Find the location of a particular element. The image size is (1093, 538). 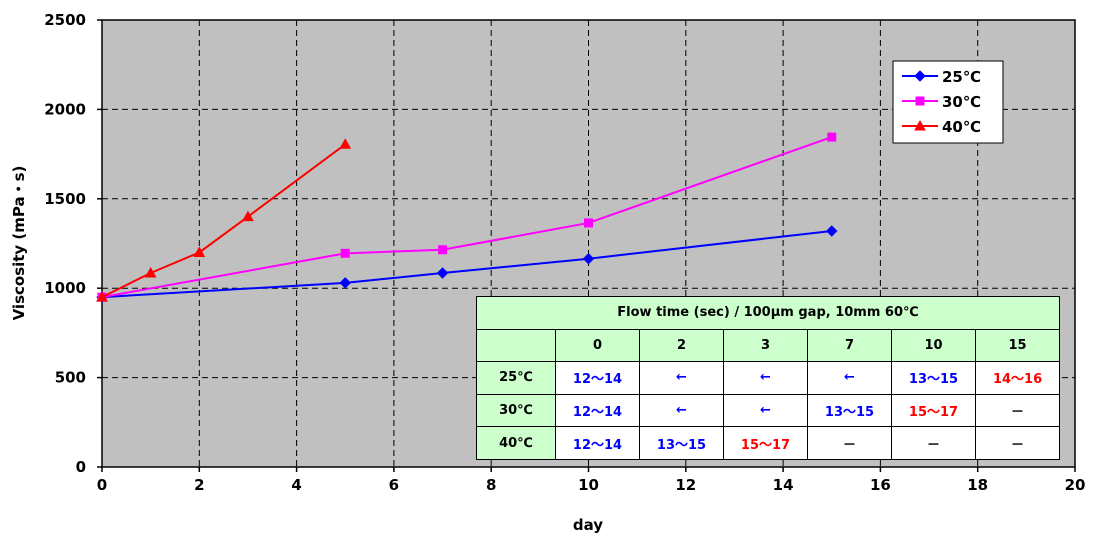

table-row: 40℃ 12～14 13～15 15～17 －－－ is located at coordinates (768, 443).